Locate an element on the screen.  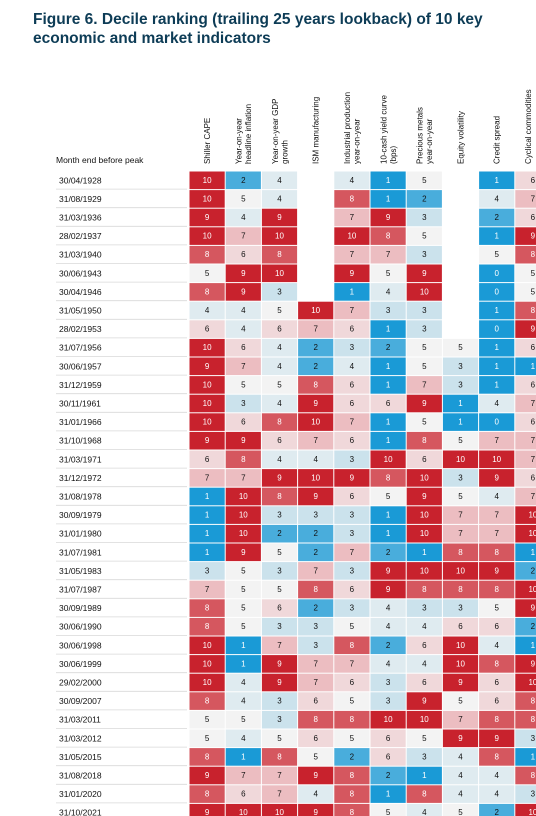
table-row: 31/03/1940 8 6 8 7 7 3 5 8 is located at coordinates (296, 254).